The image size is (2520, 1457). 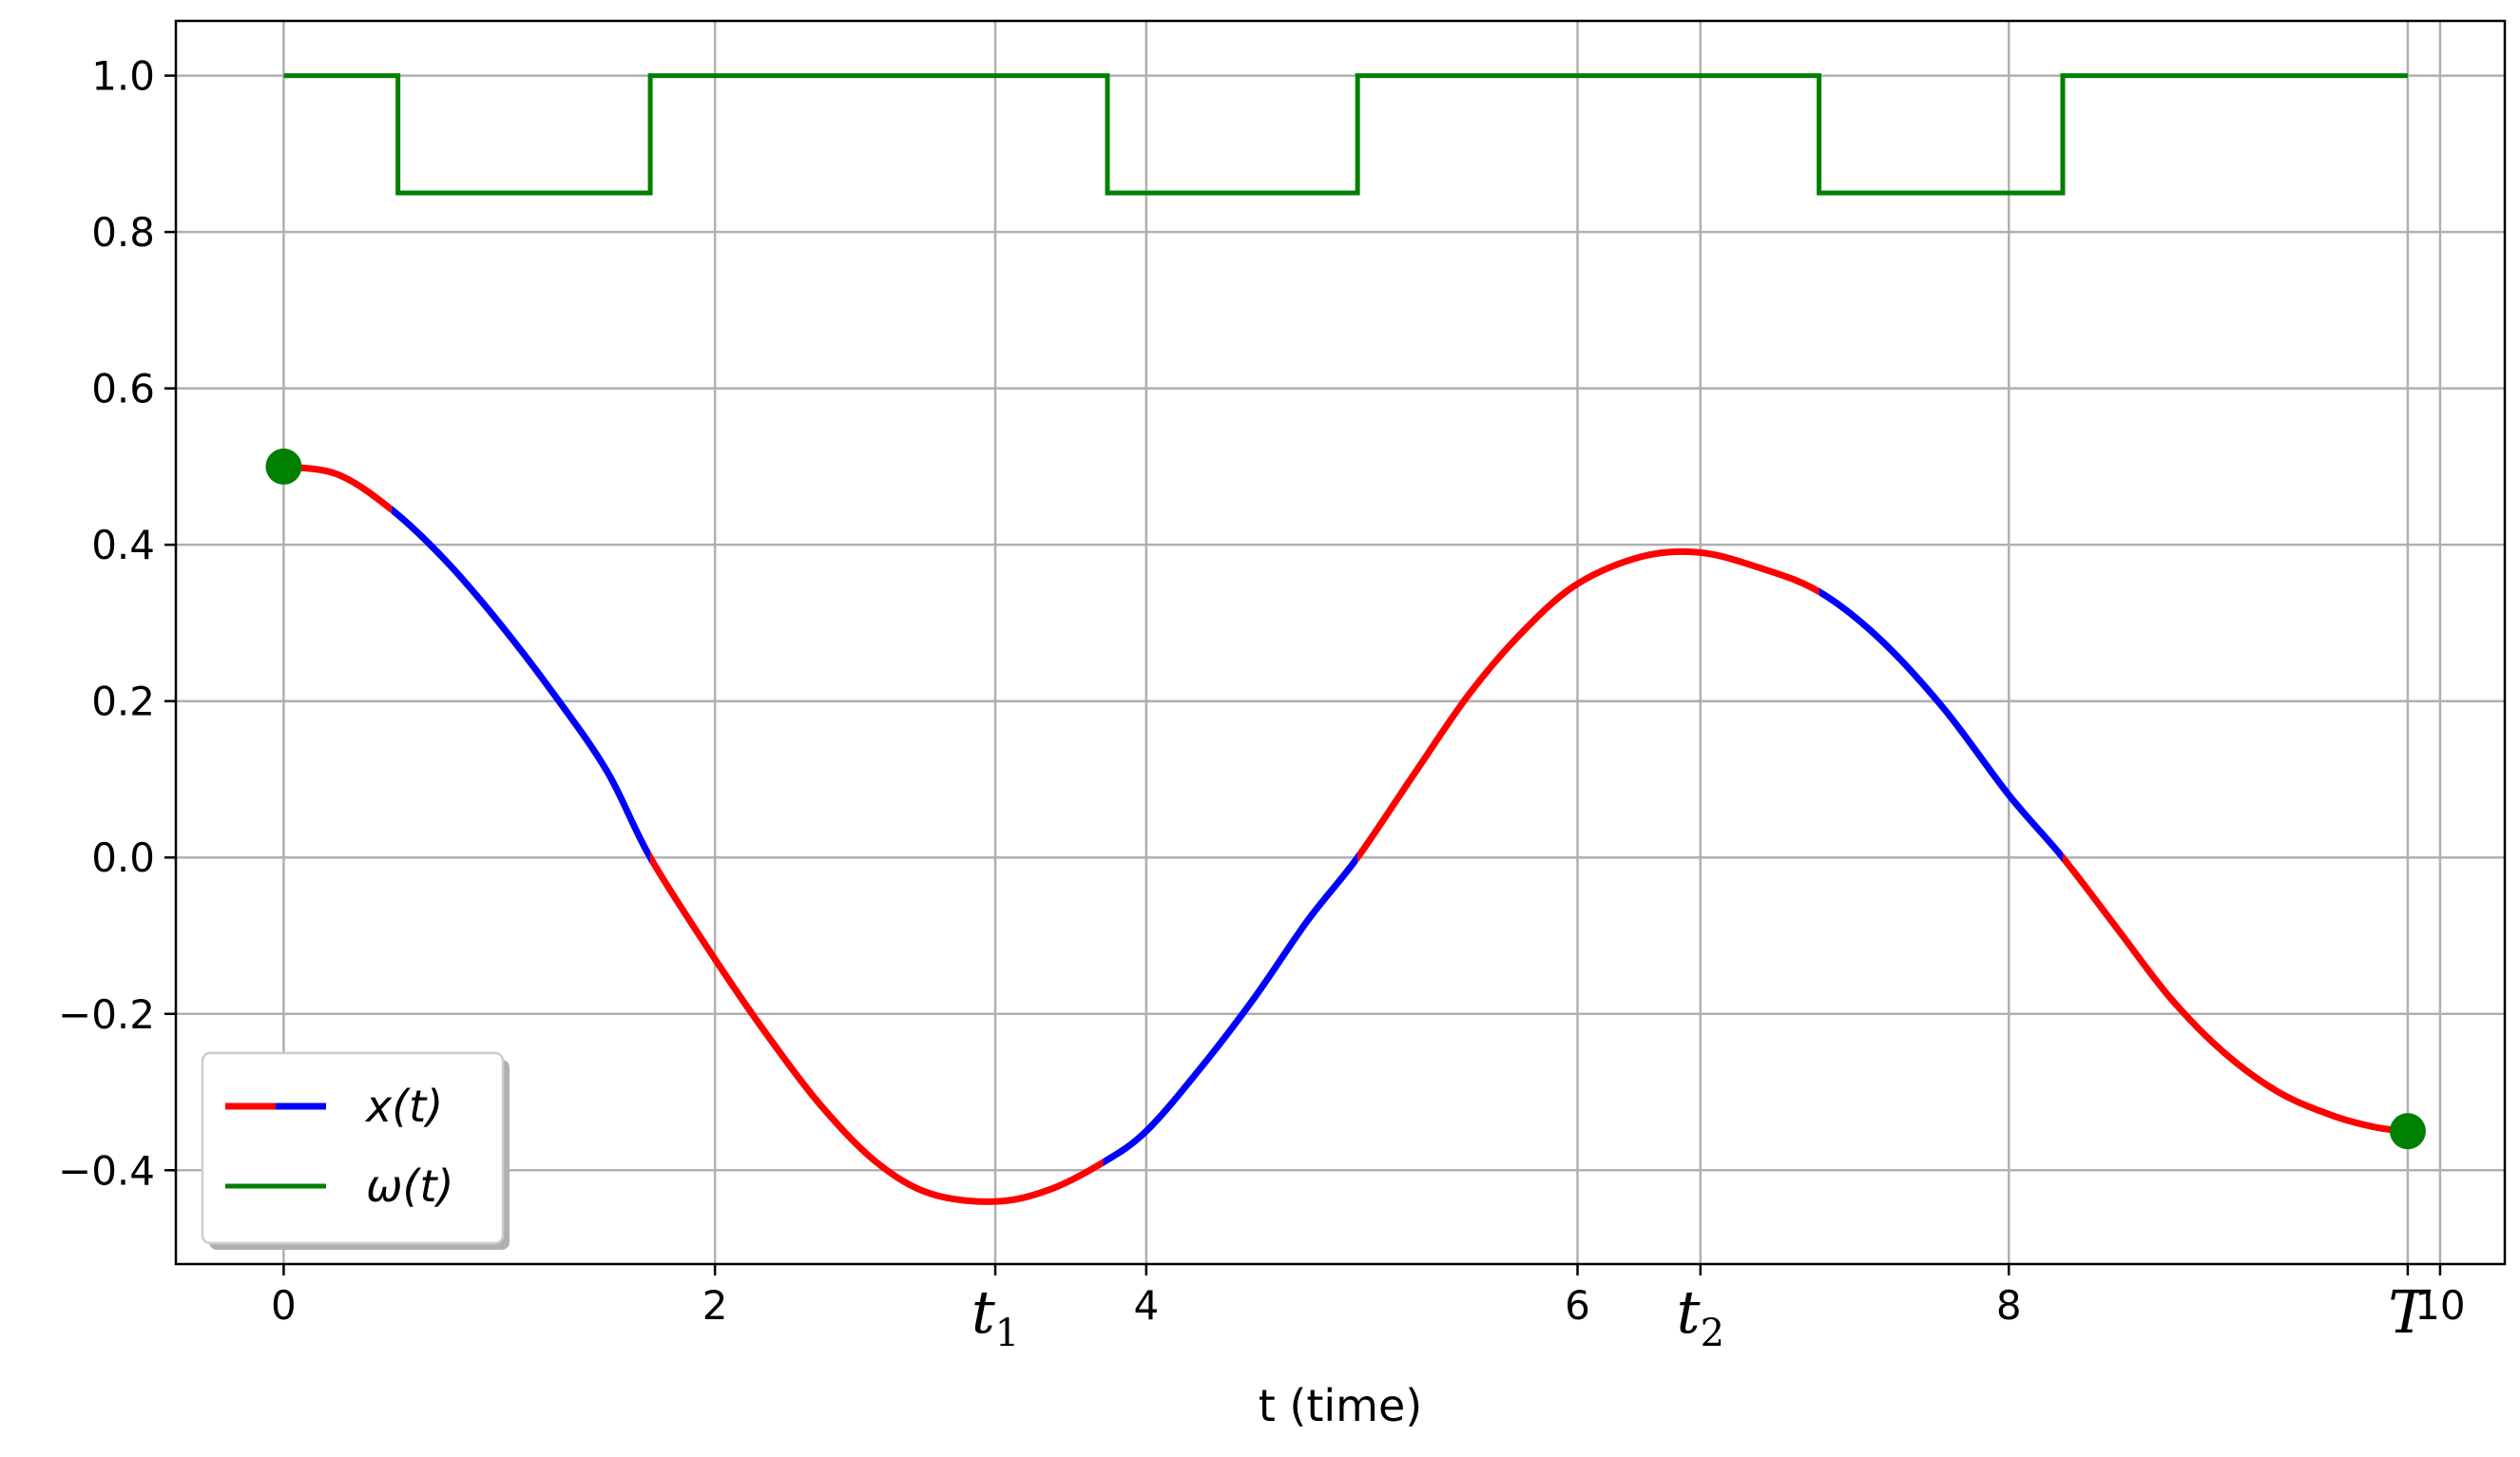 What do you see at coordinates (123, 389) in the screenshot?
I see `y-tick-label: 0.6` at bounding box center [123, 389].